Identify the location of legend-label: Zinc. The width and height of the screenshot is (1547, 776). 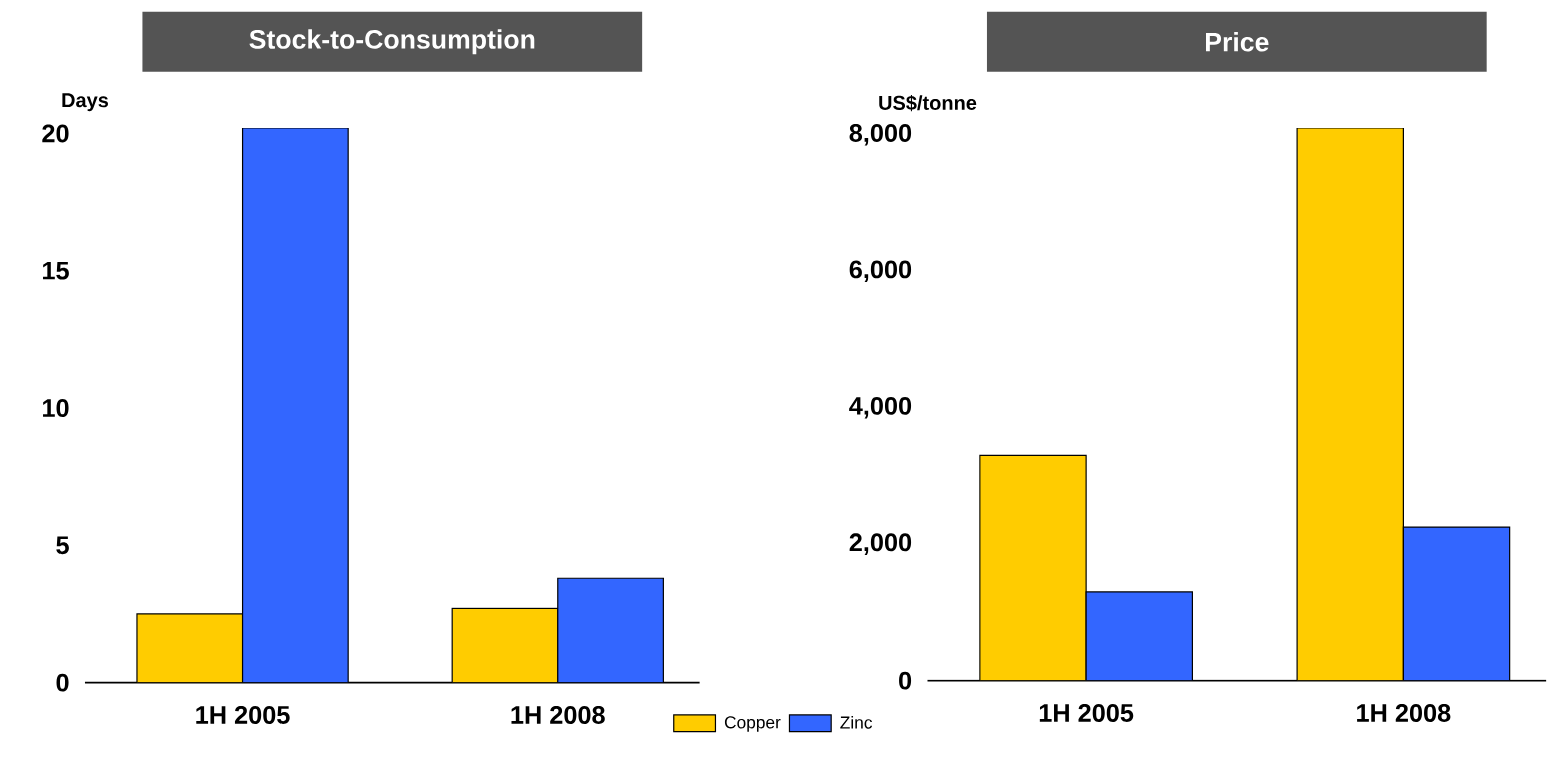
(856, 722).